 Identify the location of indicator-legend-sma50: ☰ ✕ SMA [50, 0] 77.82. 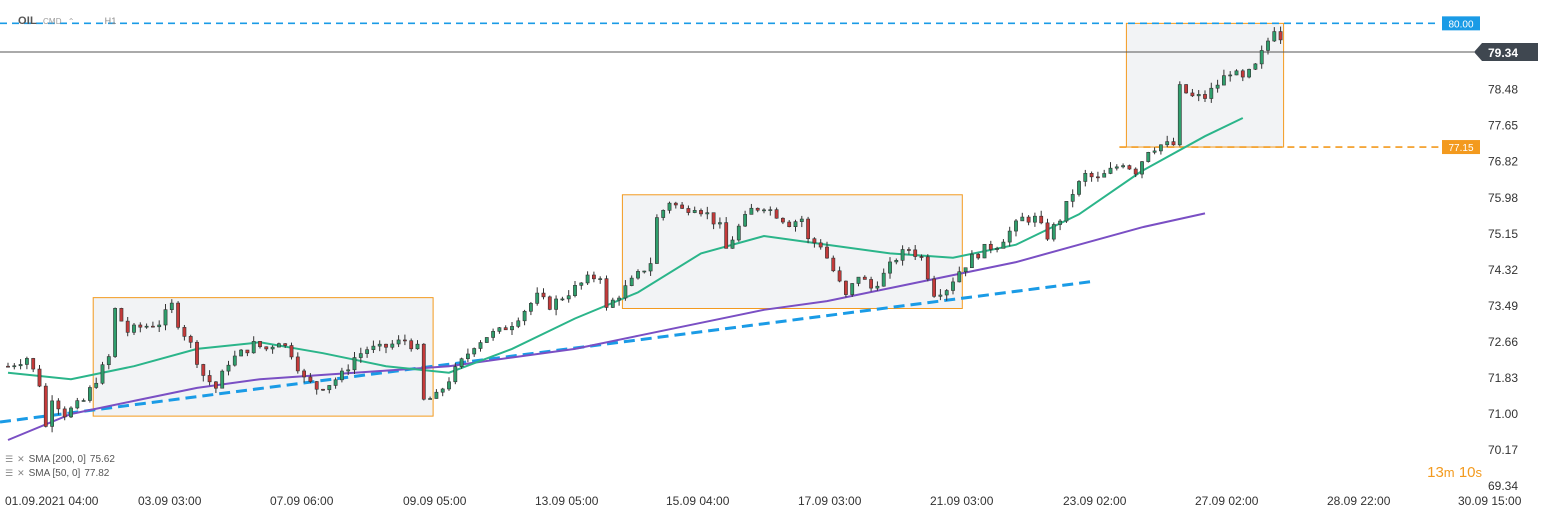
(57, 473).